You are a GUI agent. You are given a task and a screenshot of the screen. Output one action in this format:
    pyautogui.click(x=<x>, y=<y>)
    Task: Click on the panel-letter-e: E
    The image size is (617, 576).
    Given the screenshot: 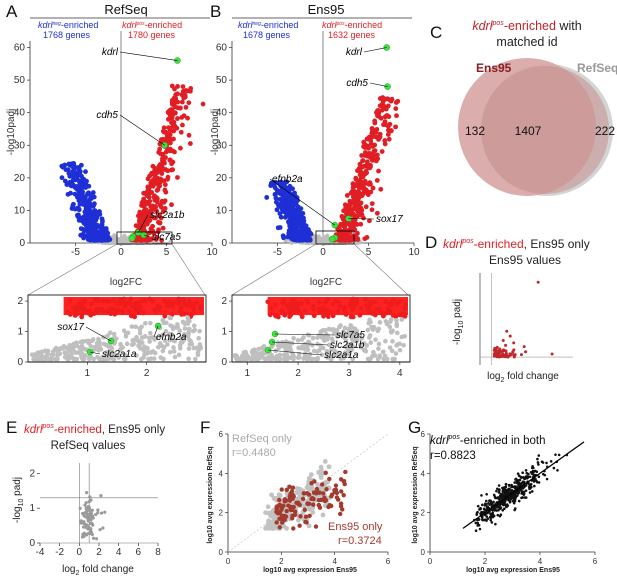 What is the action you would take?
    pyautogui.click(x=11, y=427)
    